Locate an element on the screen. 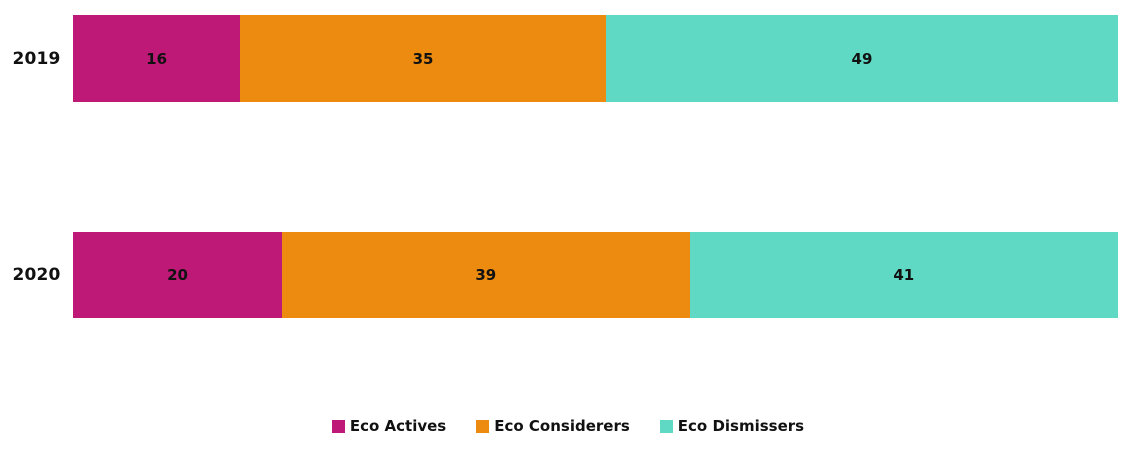 The height and width of the screenshot is (450, 1136). segment-eco-considerers-2020: 39 is located at coordinates (486, 275).